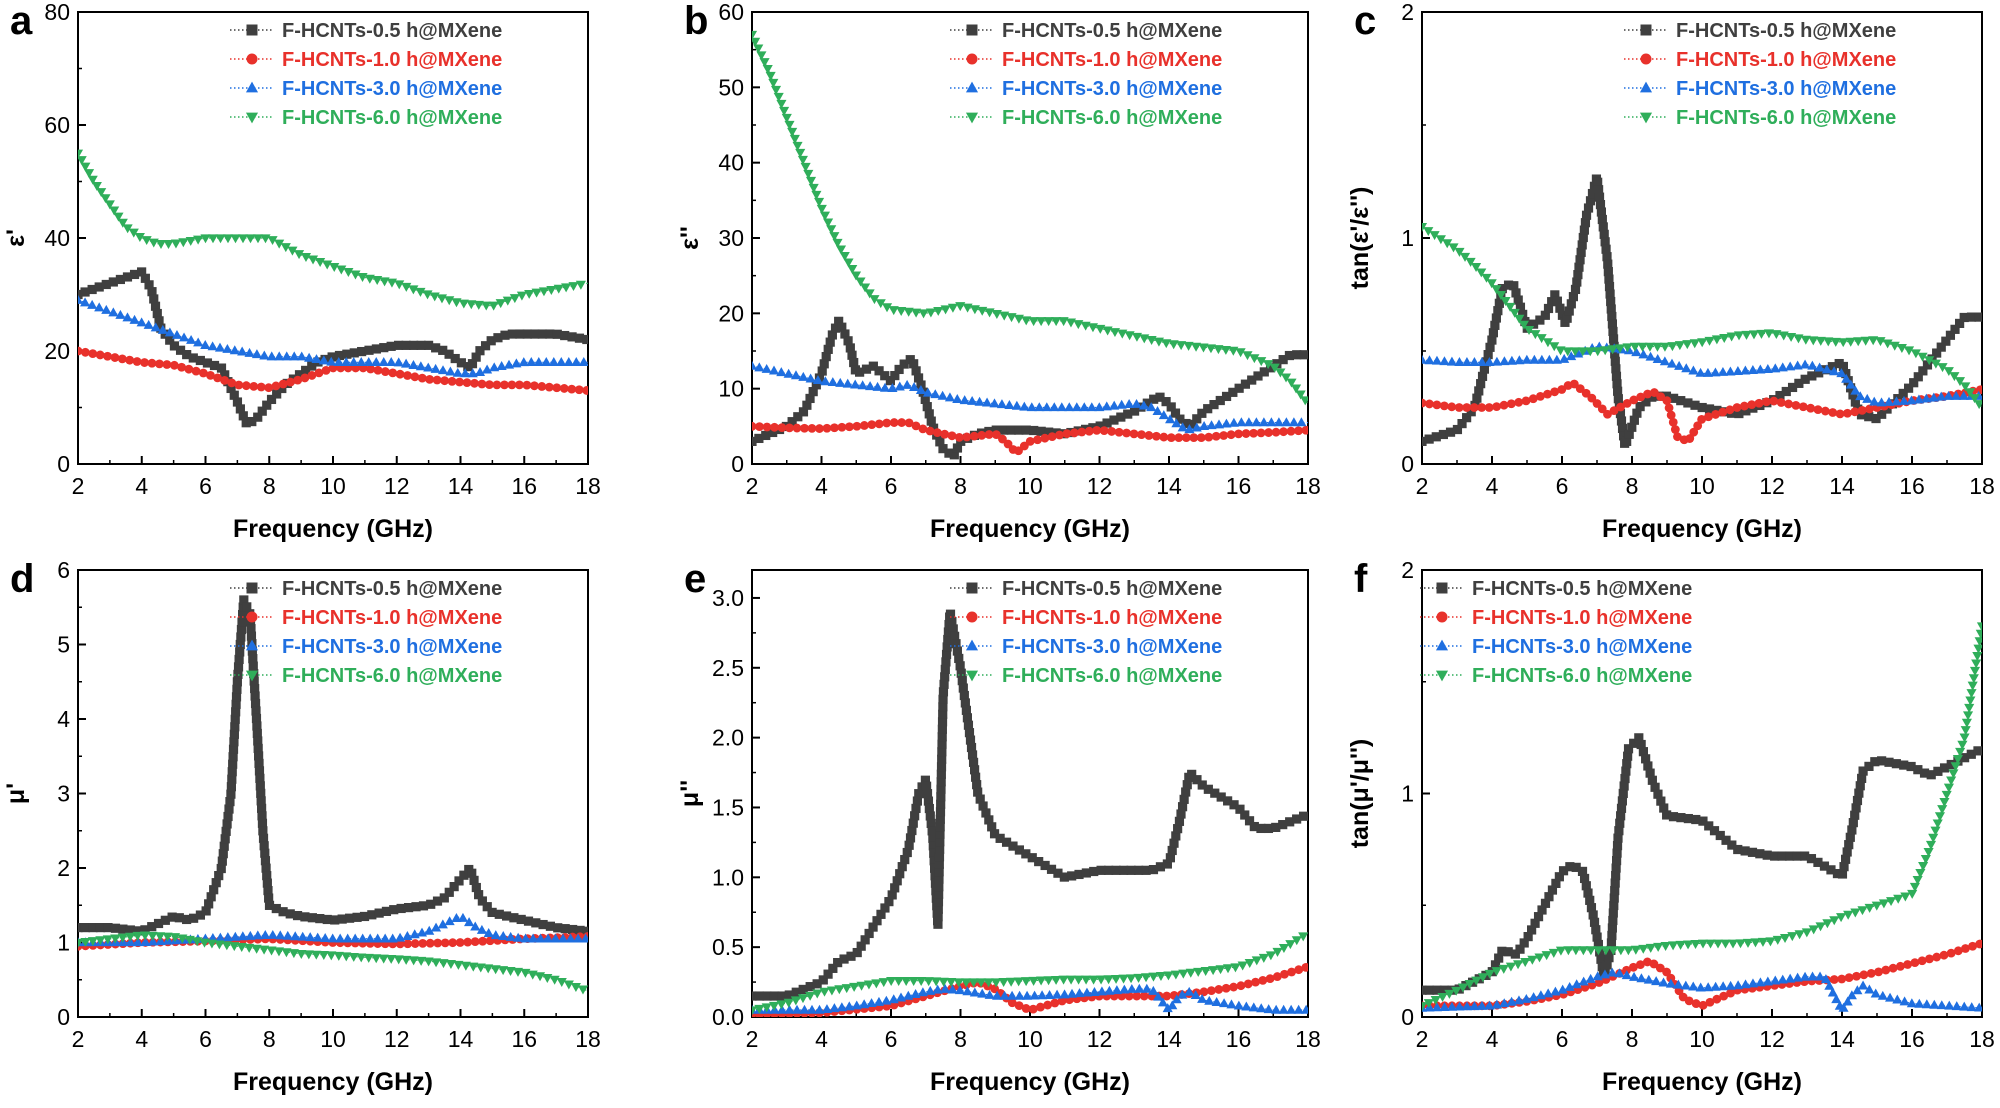  What do you see at coordinates (1632, 1039) in the screenshot?
I see `x-tick-label: 8` at bounding box center [1632, 1039].